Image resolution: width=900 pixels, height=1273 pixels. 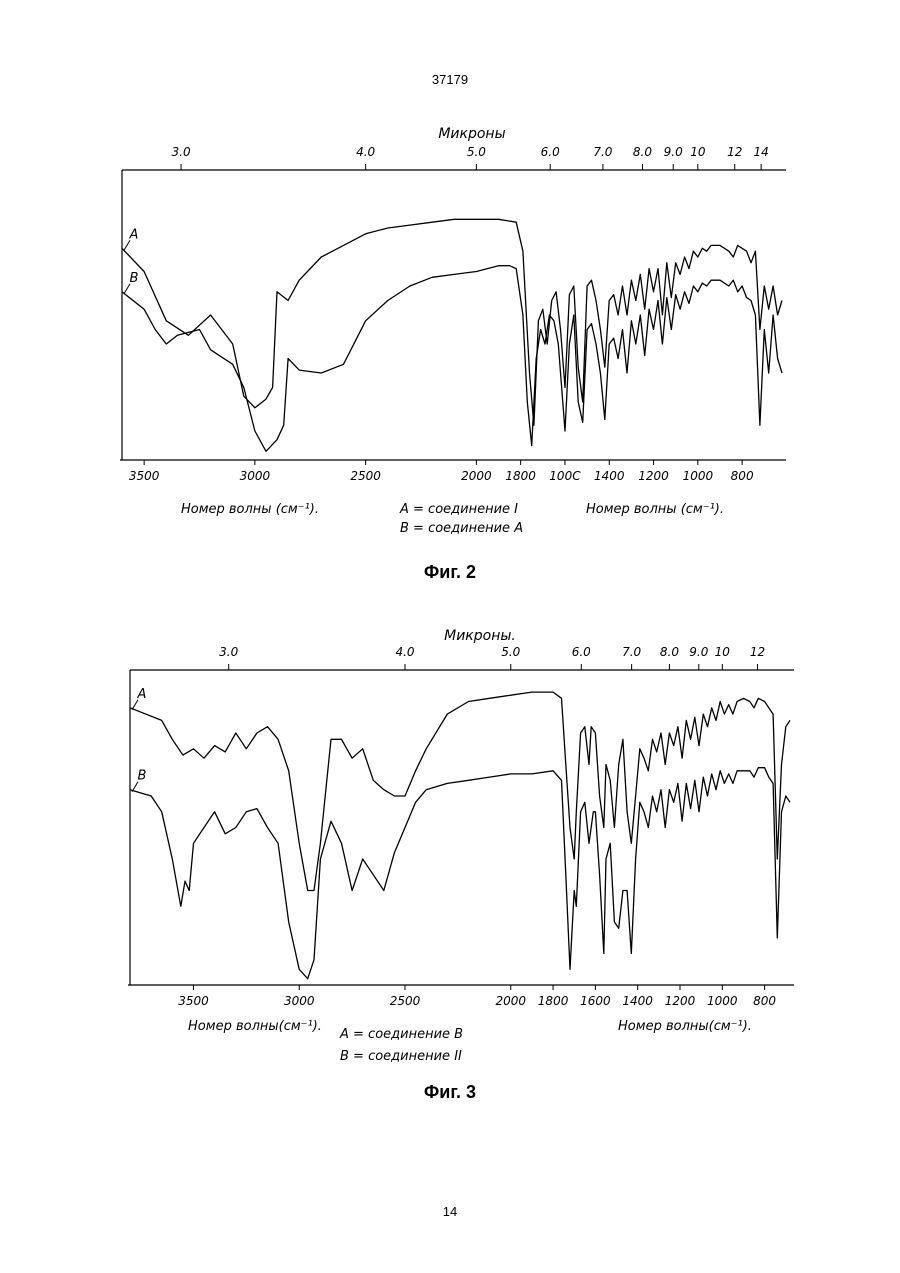 I want to click on x-axis-label-left: Номер волны (см⁻¹)., so click(x=250, y=509).